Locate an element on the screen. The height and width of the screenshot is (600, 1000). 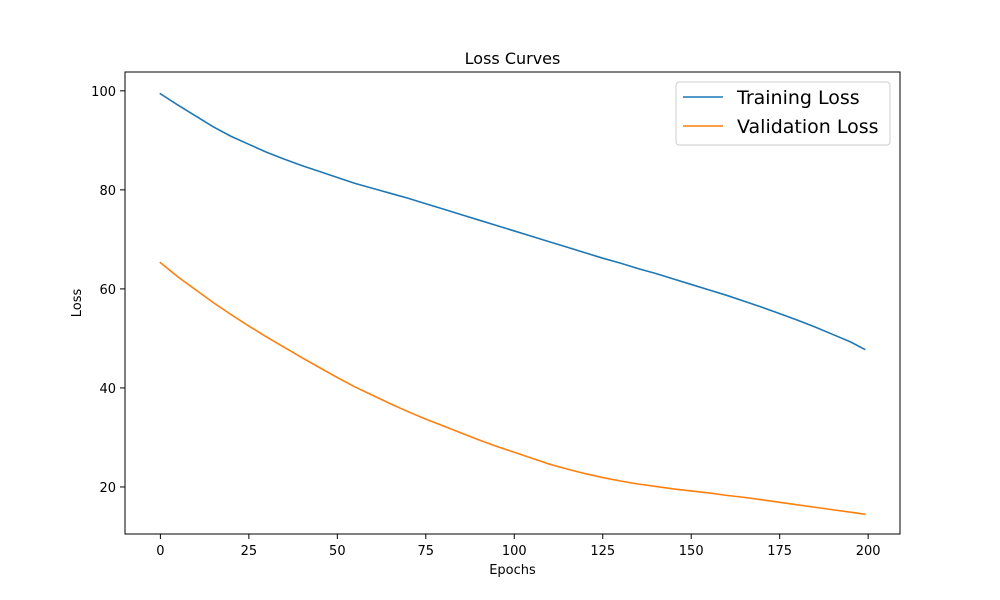
x-tick-label: 75 is located at coordinates (426, 551).